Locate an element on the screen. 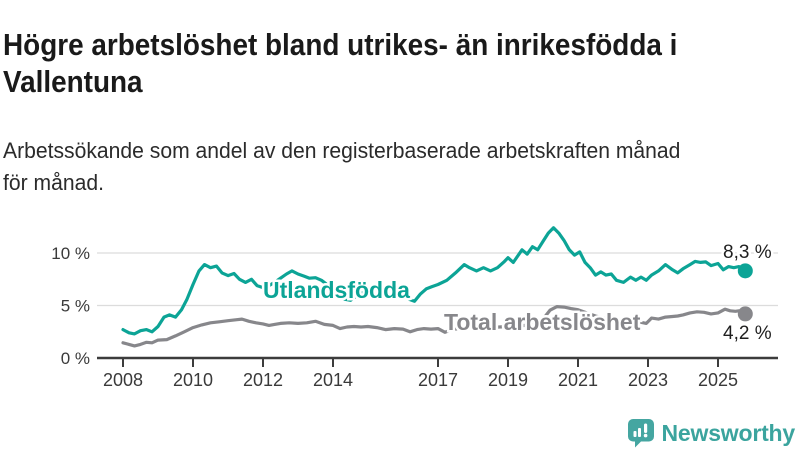 The image size is (800, 450). newsworthy-speech-bubble-bar-chart-icon is located at coordinates (640, 433).